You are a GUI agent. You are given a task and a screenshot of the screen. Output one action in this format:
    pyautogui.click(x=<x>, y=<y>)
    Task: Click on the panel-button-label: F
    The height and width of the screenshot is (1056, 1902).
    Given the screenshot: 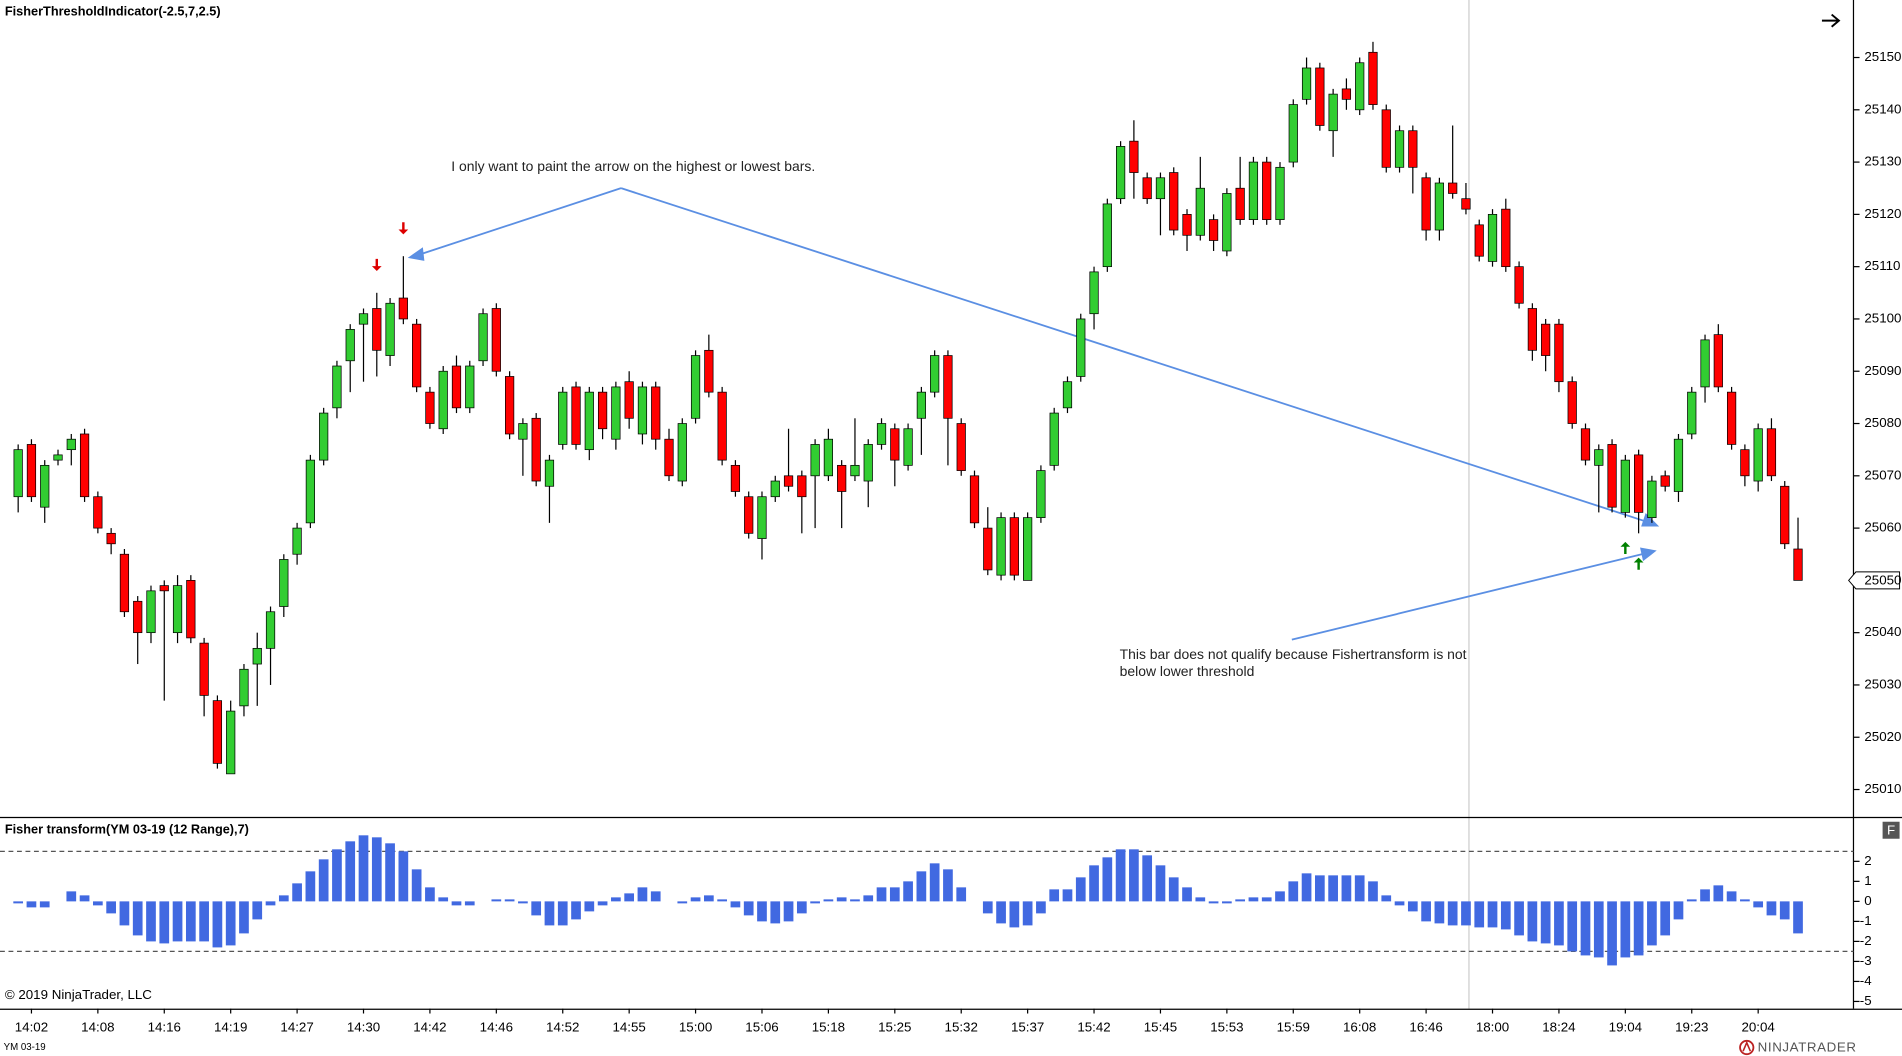 What is the action you would take?
    pyautogui.click(x=1891, y=829)
    